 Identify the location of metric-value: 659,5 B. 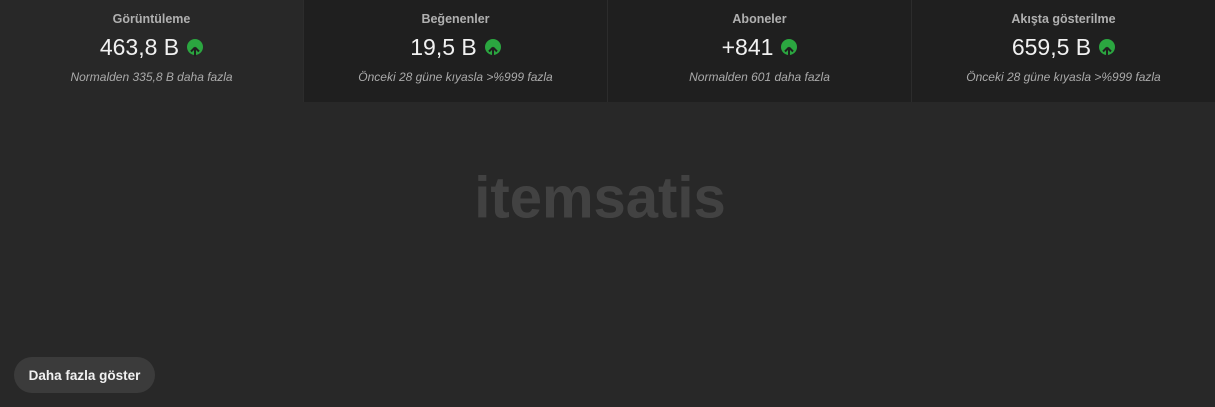
(1051, 46).